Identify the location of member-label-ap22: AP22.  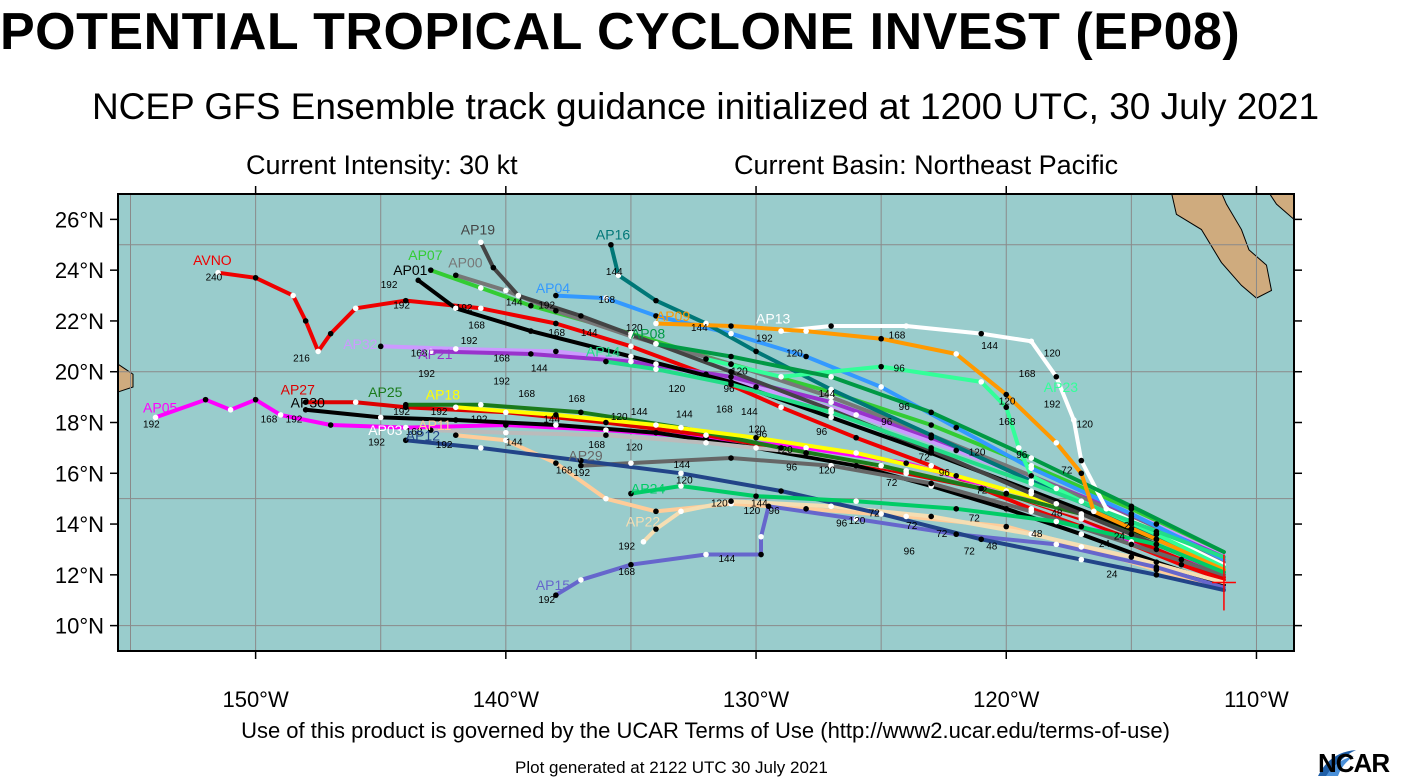
(643, 522).